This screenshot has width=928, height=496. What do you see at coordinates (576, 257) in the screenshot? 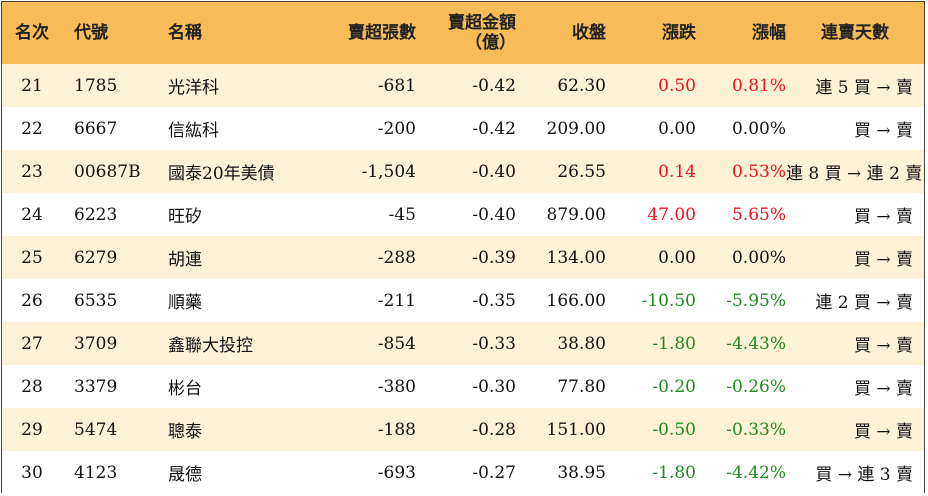
I see `cell-close: 134.00` at bounding box center [576, 257].